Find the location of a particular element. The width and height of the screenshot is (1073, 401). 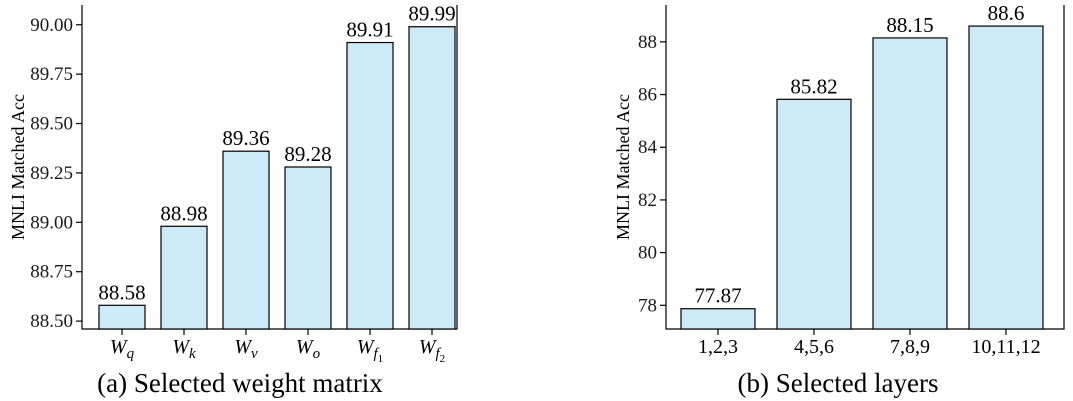

x-tick-label: Wf2 is located at coordinates (432, 350).